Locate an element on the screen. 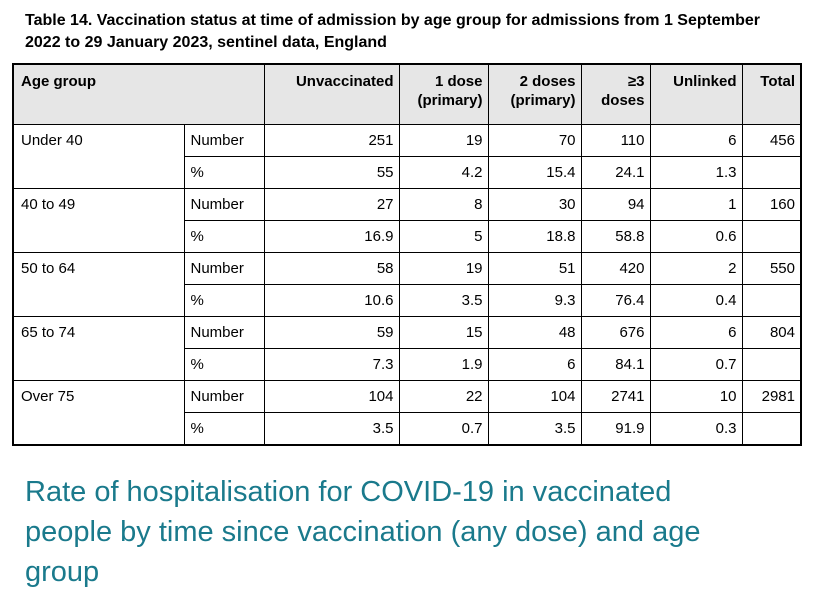  value-cell: 70 is located at coordinates (534, 140).